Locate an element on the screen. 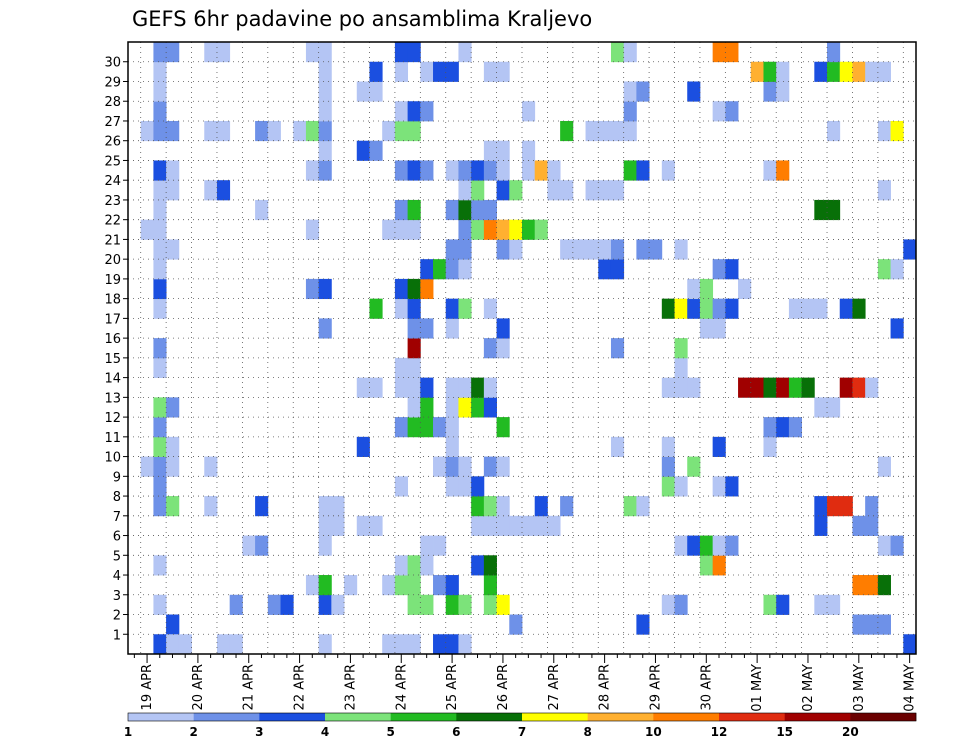 The image size is (960, 742). chart-title: GEFS 6hr padavine po ansamblima Kraljevo is located at coordinates (362, 19).